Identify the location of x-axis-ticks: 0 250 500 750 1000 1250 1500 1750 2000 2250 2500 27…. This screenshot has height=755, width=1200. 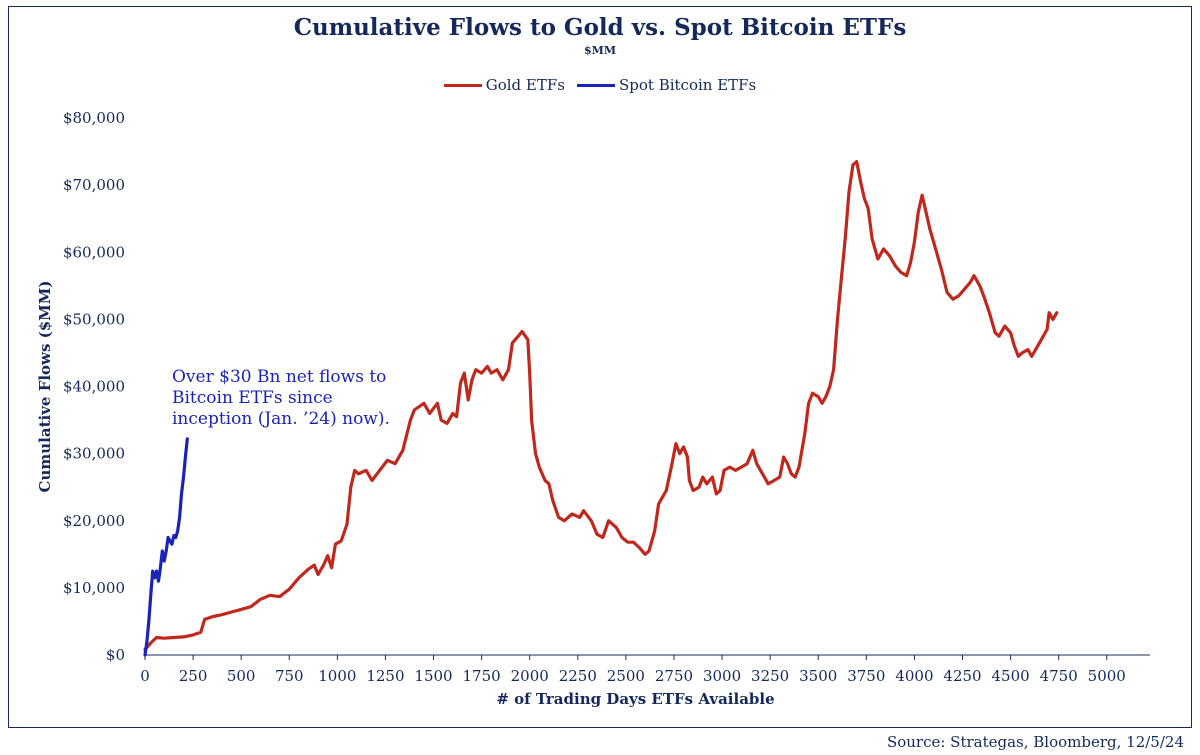
(633, 670).